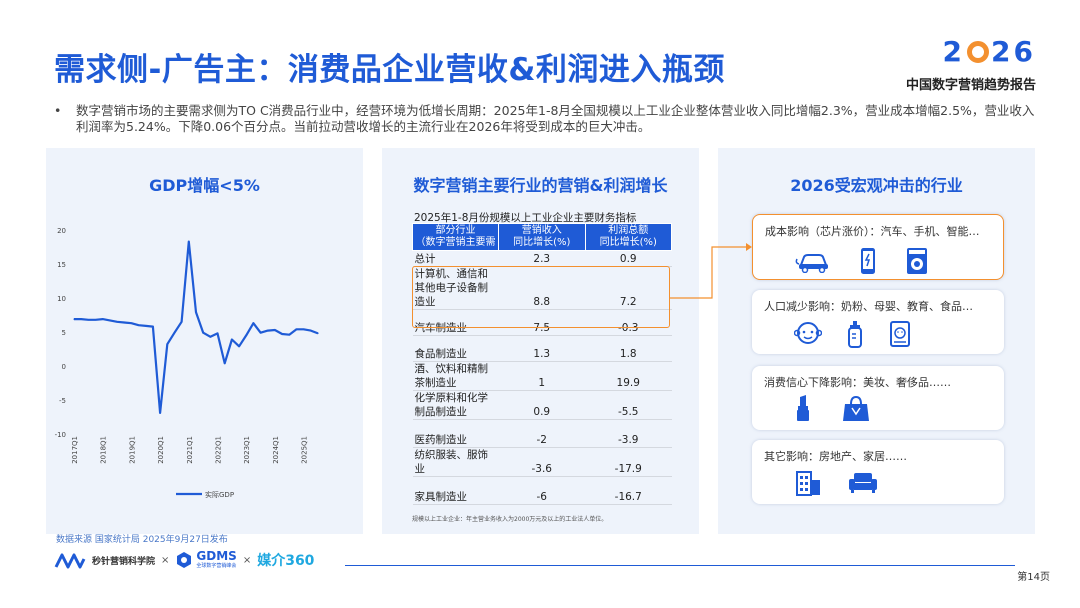  Describe the element at coordinates (900, 334) in the screenshot. I see `book-icon` at that location.